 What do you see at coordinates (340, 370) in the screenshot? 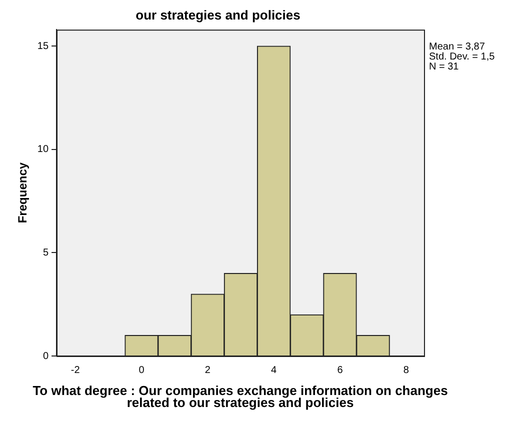
I see `x-tick-label: 6` at bounding box center [340, 370].